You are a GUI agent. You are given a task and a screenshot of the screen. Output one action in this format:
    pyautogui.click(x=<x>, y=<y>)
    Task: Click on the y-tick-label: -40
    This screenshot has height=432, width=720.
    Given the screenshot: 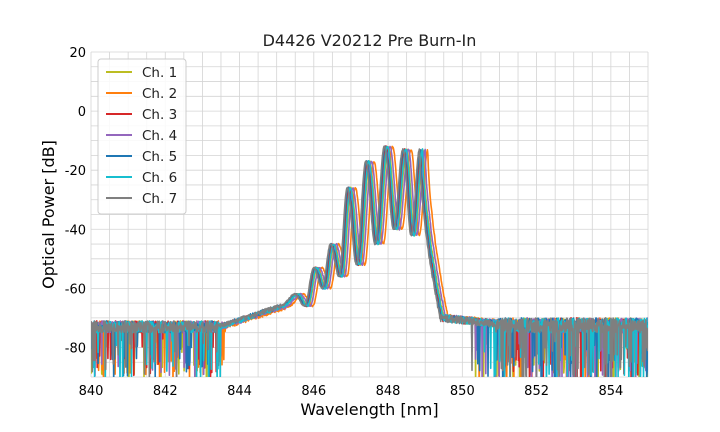 What is the action you would take?
    pyautogui.click(x=75, y=230)
    